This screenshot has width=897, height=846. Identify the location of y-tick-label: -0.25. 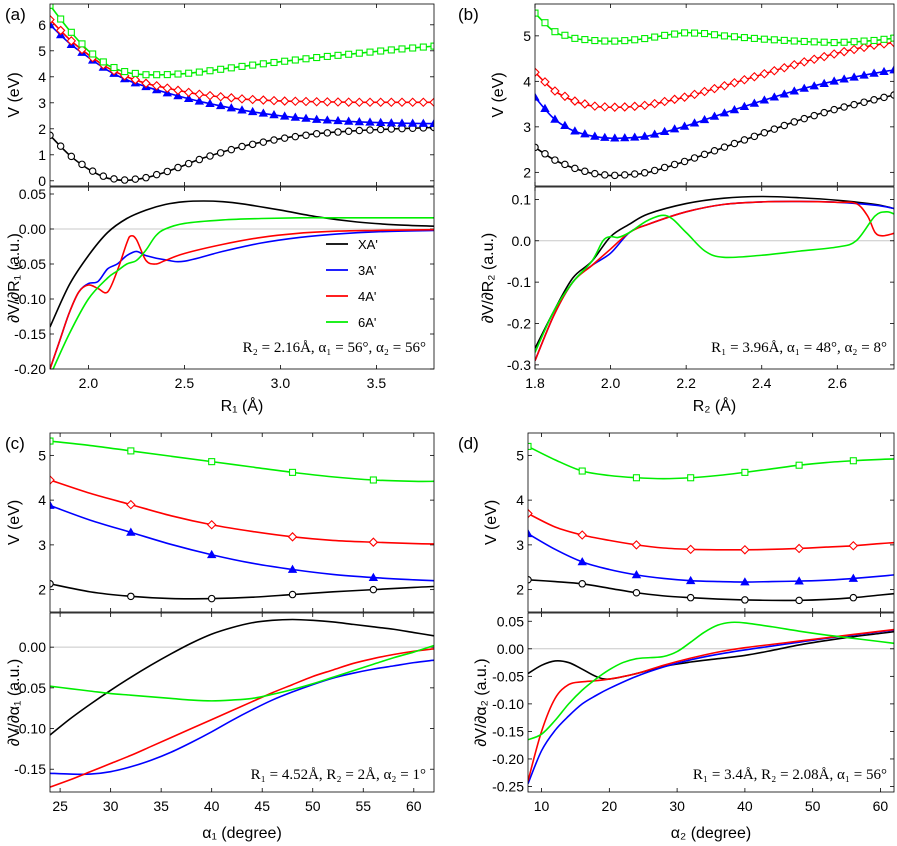
(508, 786).